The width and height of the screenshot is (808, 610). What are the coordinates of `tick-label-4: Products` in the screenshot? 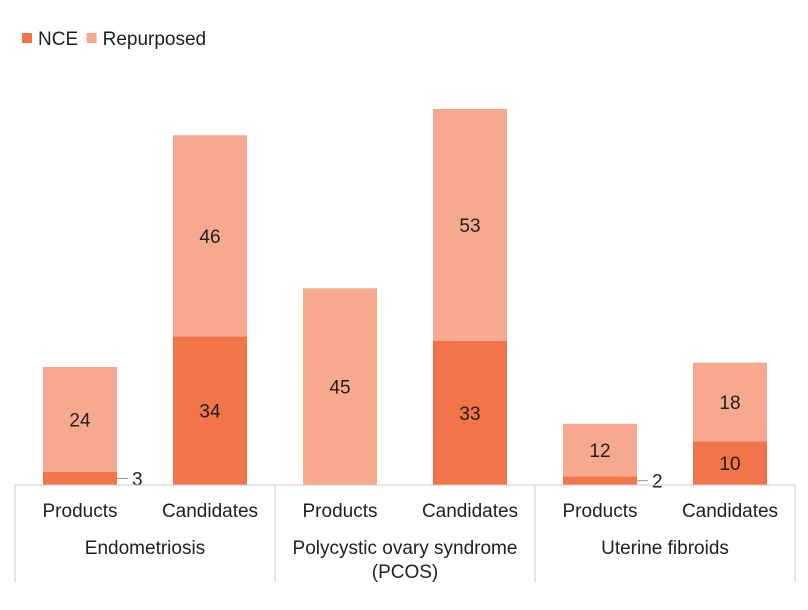 It's located at (600, 511).